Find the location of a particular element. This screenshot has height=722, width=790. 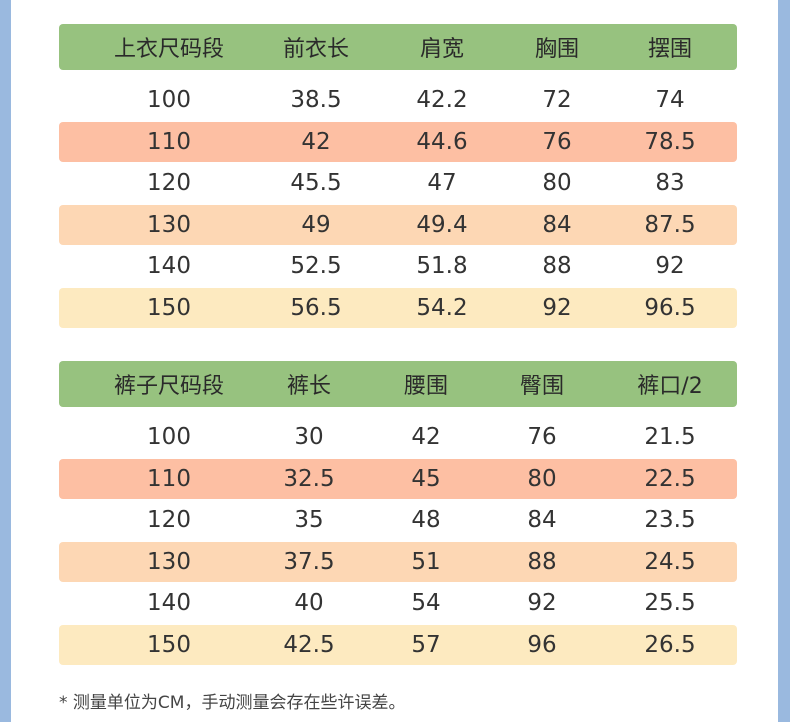

table-cell: 32.5 is located at coordinates (309, 478).